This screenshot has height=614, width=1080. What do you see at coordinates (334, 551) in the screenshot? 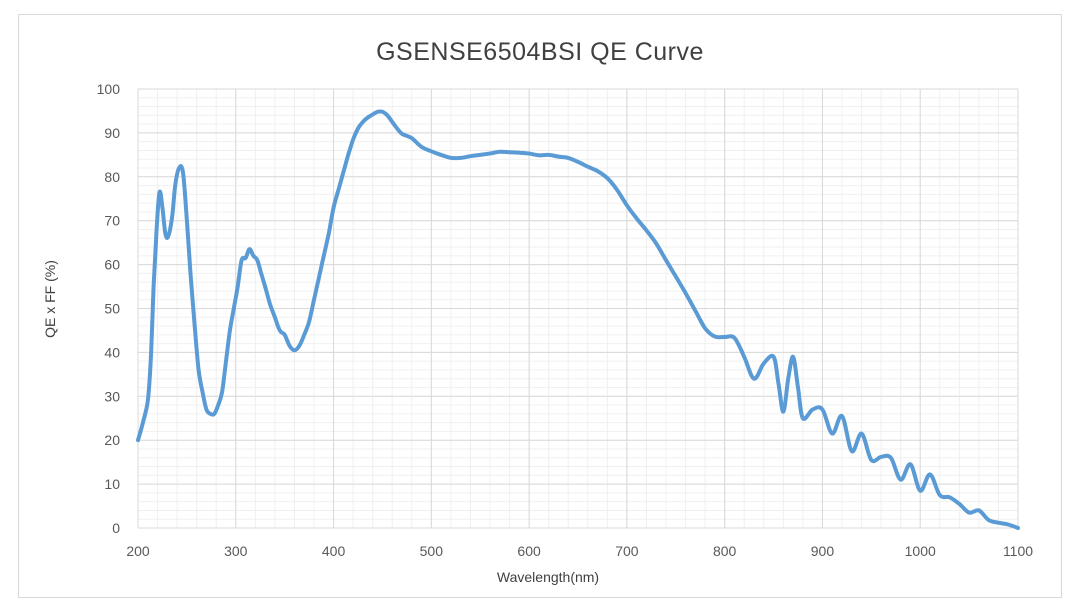
I see `x-tick-label: 400` at bounding box center [334, 551].